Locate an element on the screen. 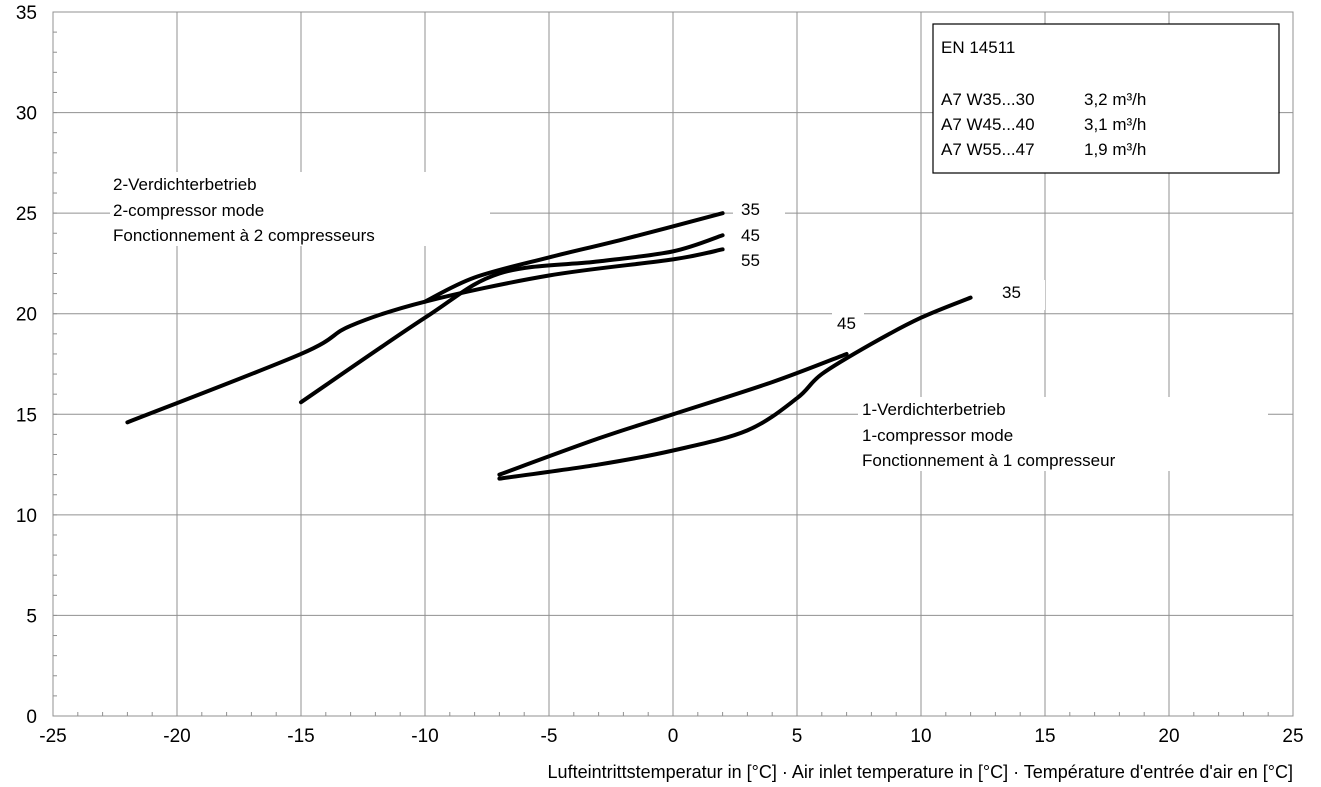 The height and width of the screenshot is (787, 1321). y-tick-label: 25 is located at coordinates (26, 214).